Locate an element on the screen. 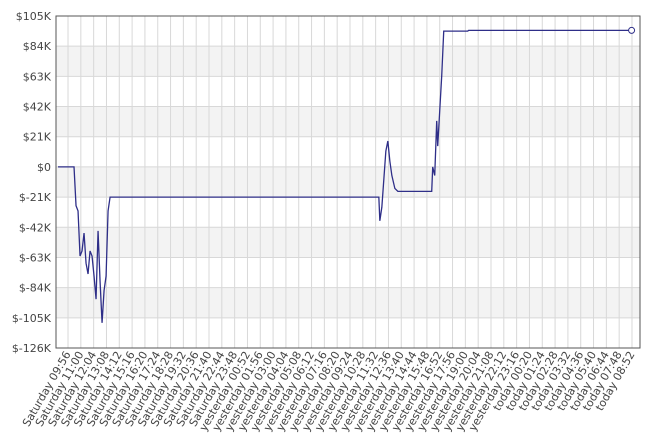  end-marker is located at coordinates (632, 30).